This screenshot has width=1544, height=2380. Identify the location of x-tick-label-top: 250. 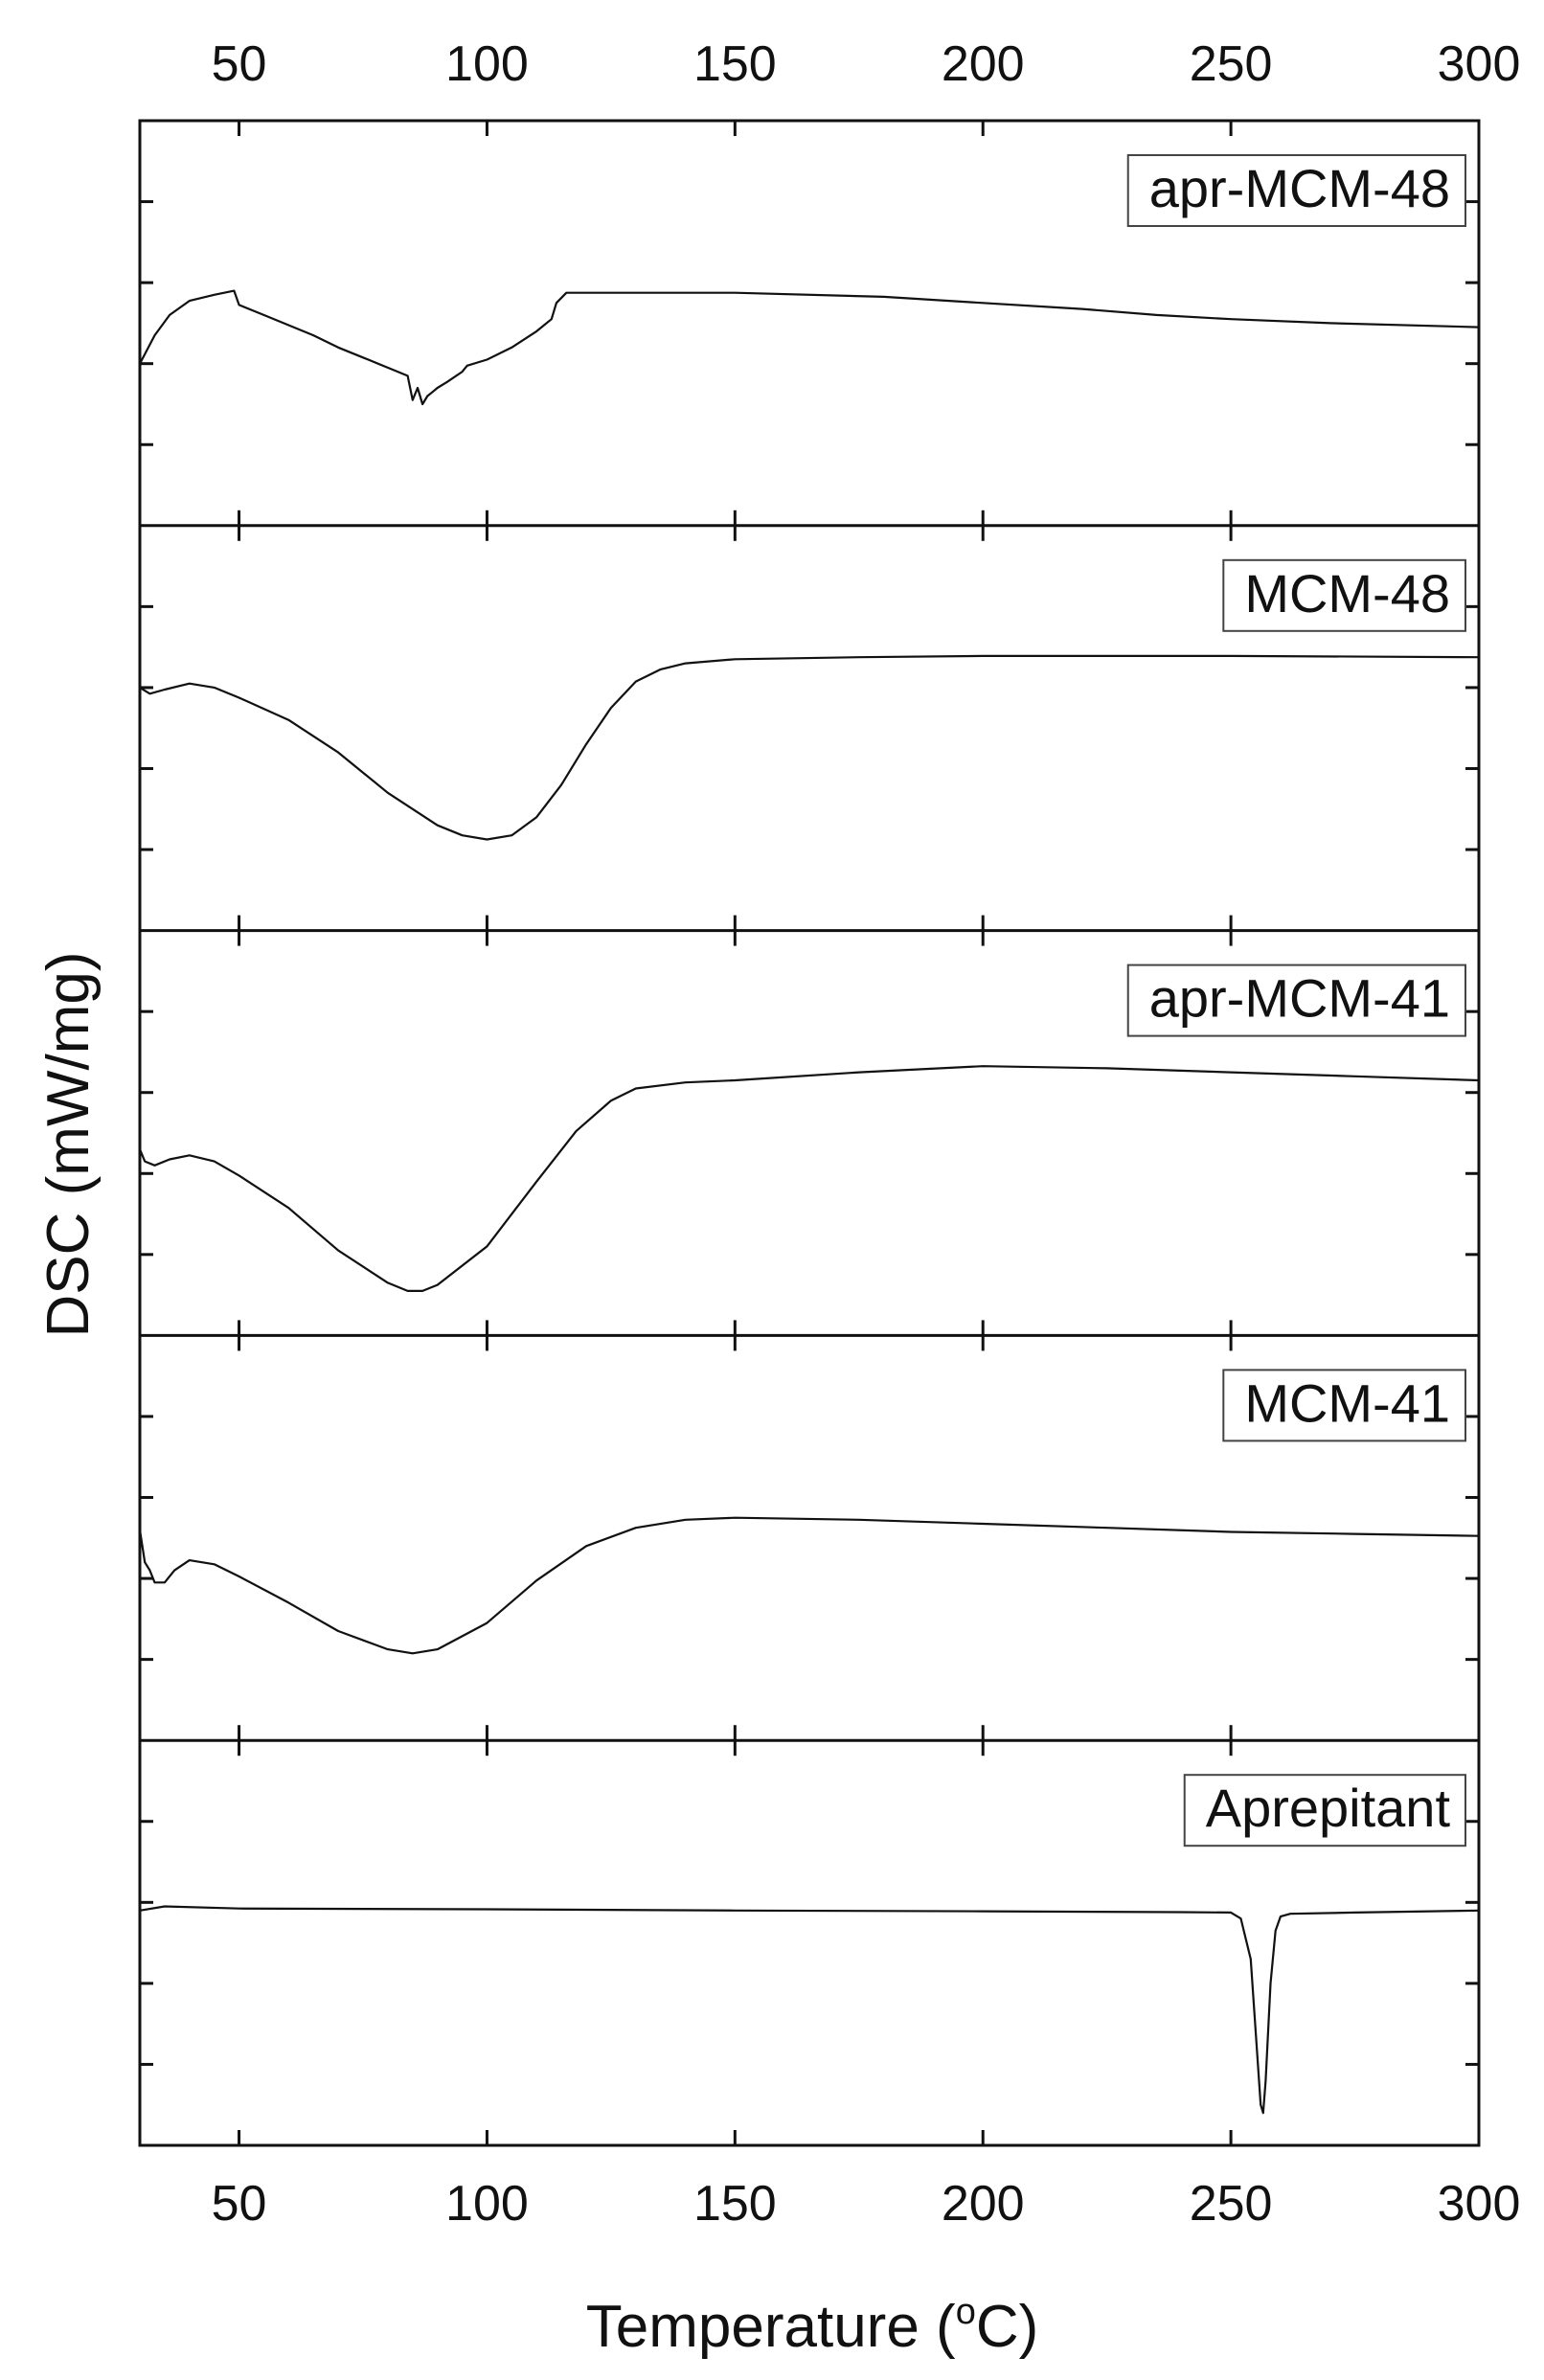
(1231, 64).